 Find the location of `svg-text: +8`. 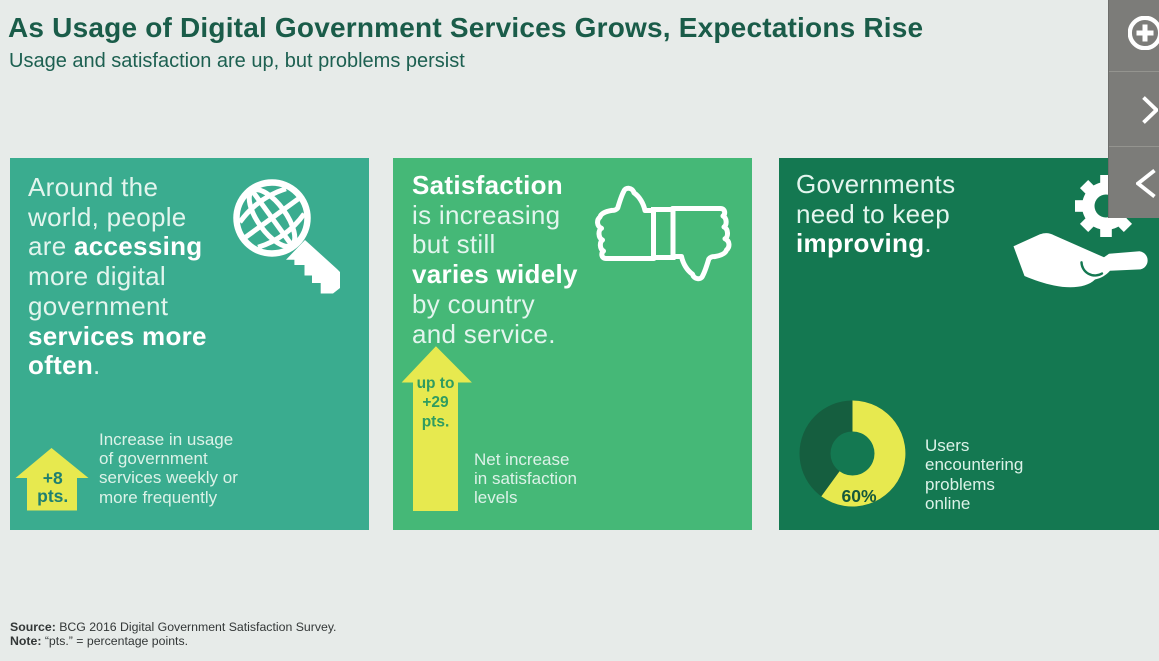

svg-text: +8 is located at coordinates (53, 478).